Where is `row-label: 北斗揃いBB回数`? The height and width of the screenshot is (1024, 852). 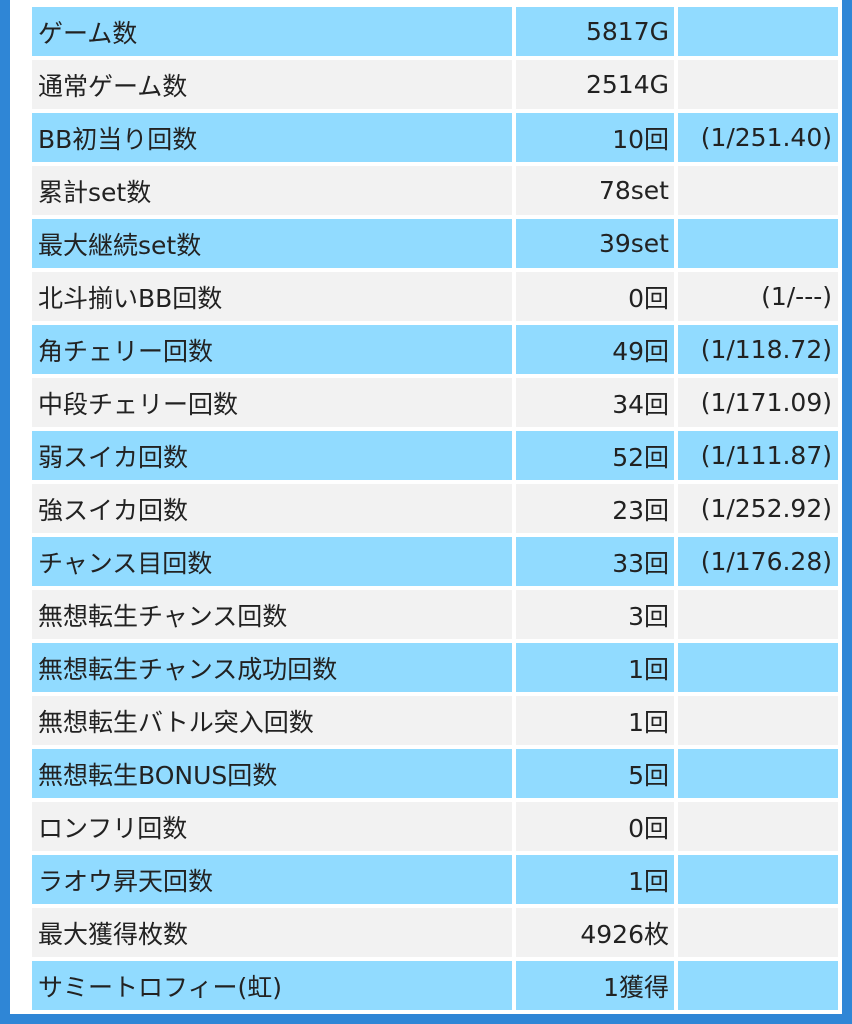 row-label: 北斗揃いBB回数 is located at coordinates (272, 296).